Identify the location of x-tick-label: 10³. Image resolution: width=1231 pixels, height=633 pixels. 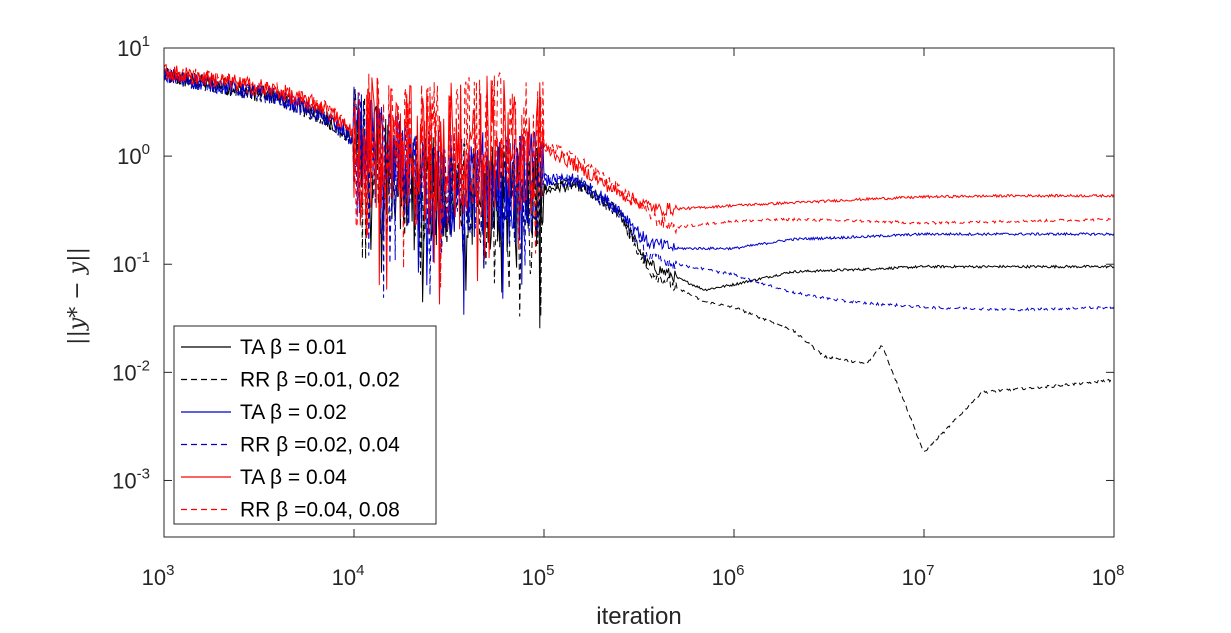
(158, 576).